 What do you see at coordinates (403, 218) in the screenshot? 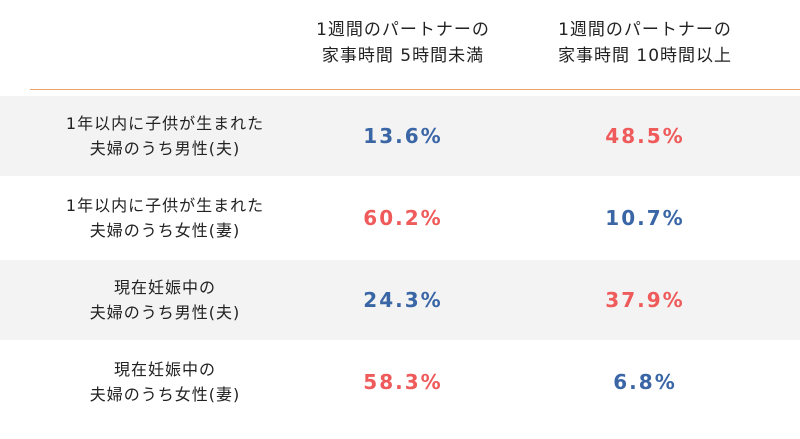
I see `cell-value-under-5-hours: 60.2%` at bounding box center [403, 218].